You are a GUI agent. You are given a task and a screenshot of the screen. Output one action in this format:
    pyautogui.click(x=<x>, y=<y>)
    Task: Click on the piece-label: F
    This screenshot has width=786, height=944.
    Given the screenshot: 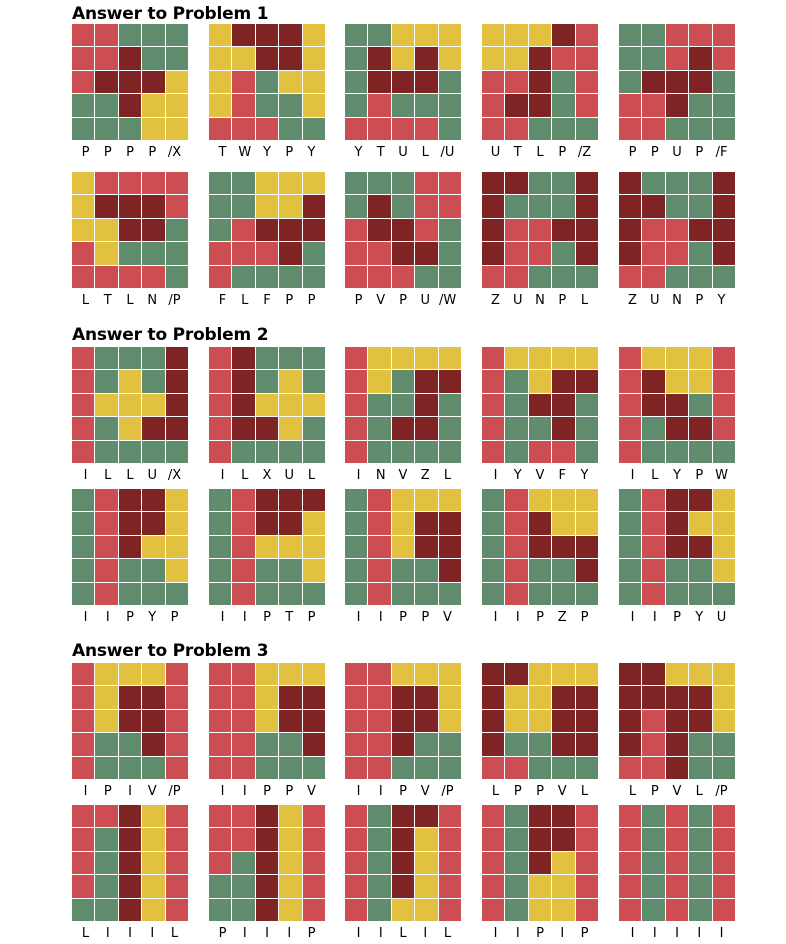 What is the action you would take?
    pyautogui.click(x=222, y=300)
    